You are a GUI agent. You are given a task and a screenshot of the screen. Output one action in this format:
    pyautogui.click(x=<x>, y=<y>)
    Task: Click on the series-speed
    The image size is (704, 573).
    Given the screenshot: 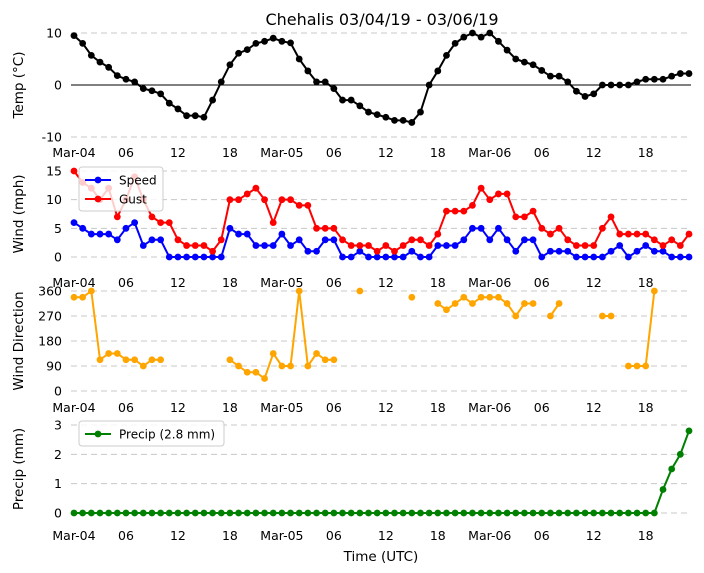 What is the action you would take?
    pyautogui.click(x=381, y=240)
    